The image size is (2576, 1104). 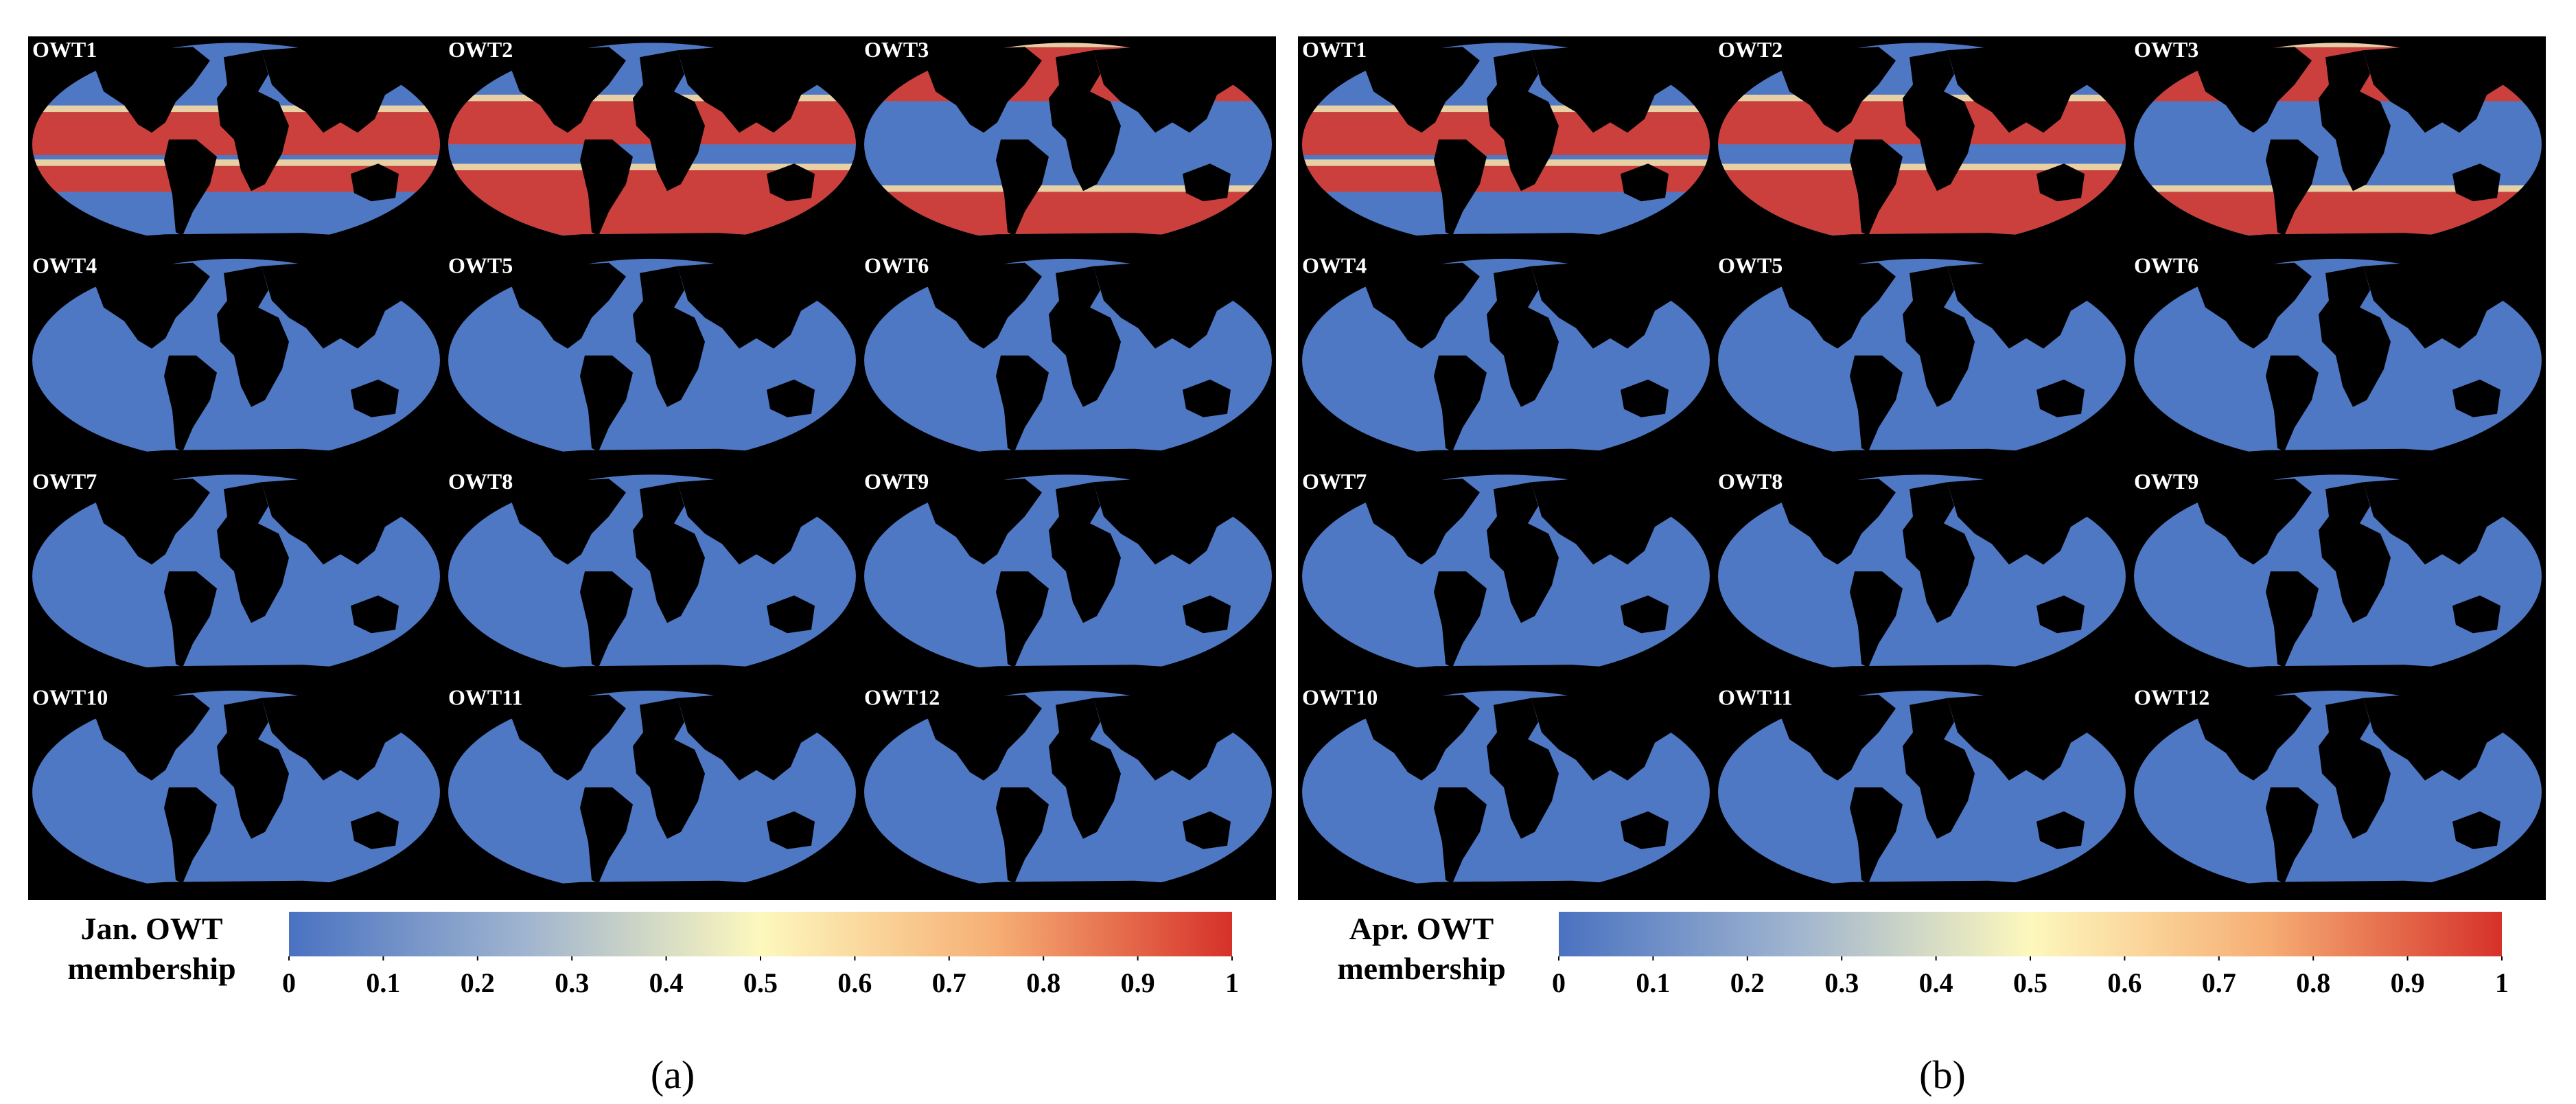 I want to click on colorbar-title: Apr. OWT, so click(x=1421, y=928).